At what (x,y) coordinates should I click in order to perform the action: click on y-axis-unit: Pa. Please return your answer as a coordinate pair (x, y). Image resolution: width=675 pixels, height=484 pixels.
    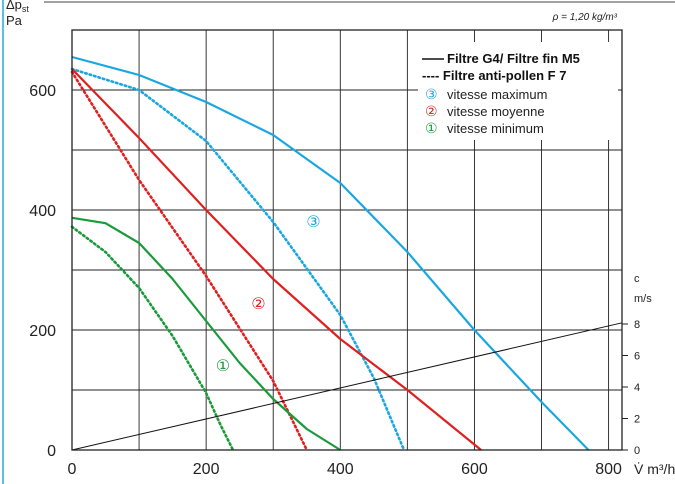
    Looking at the image, I should click on (14, 20).